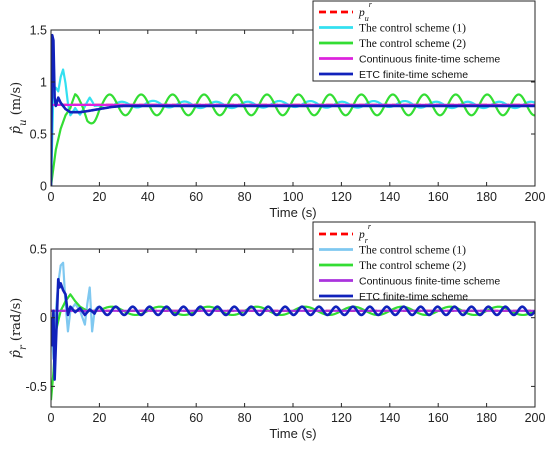 This screenshot has width=550, height=454. What do you see at coordinates (365, 11) in the screenshot?
I see `legend-label-1: pur` at bounding box center [365, 11].